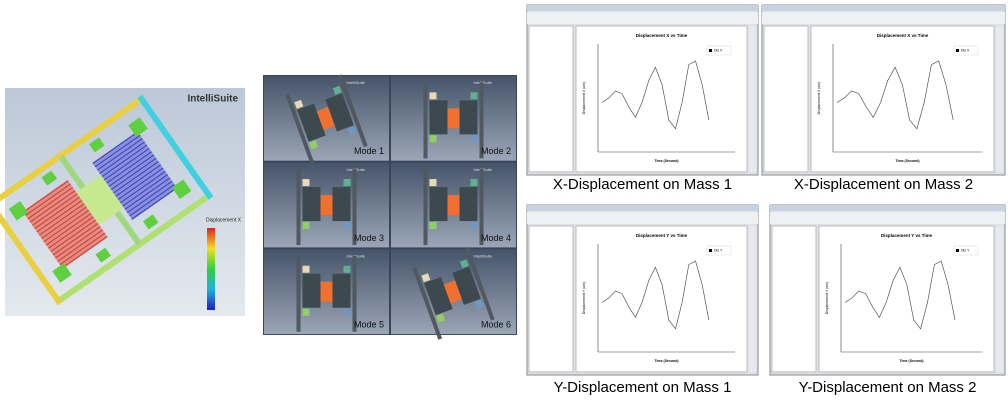 This screenshot has height=401, width=1008. I want to click on mode-label: Mode 1, so click(369, 151).